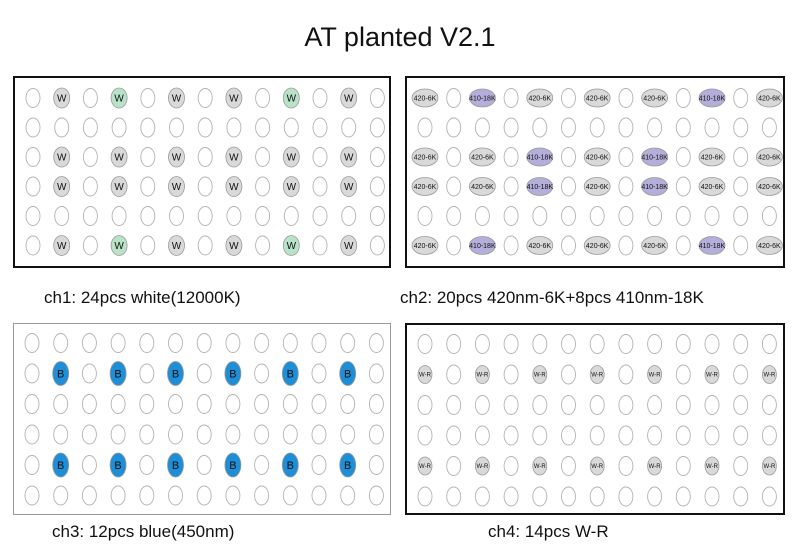  What do you see at coordinates (204, 419) in the screenshot?
I see `ch3-led-grid: B B B B B B B B B B B B` at bounding box center [204, 419].